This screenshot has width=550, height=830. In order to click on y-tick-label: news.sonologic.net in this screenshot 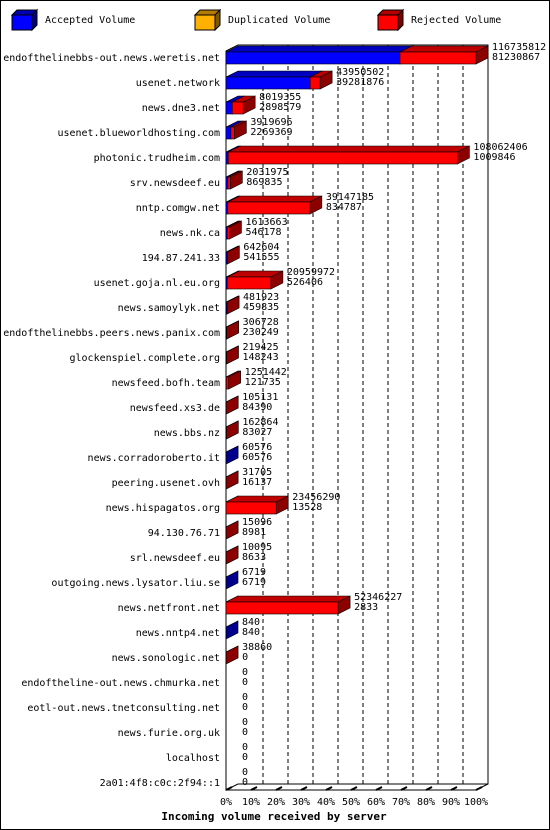, I will do `click(166, 658)`.